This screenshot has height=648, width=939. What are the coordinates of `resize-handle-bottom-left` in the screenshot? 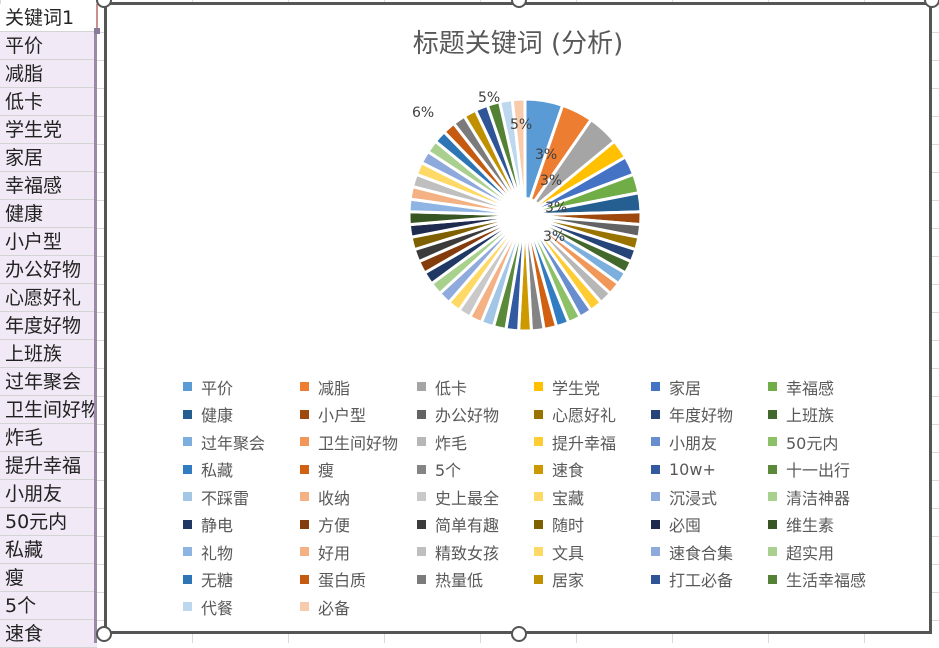 It's located at (104, 634).